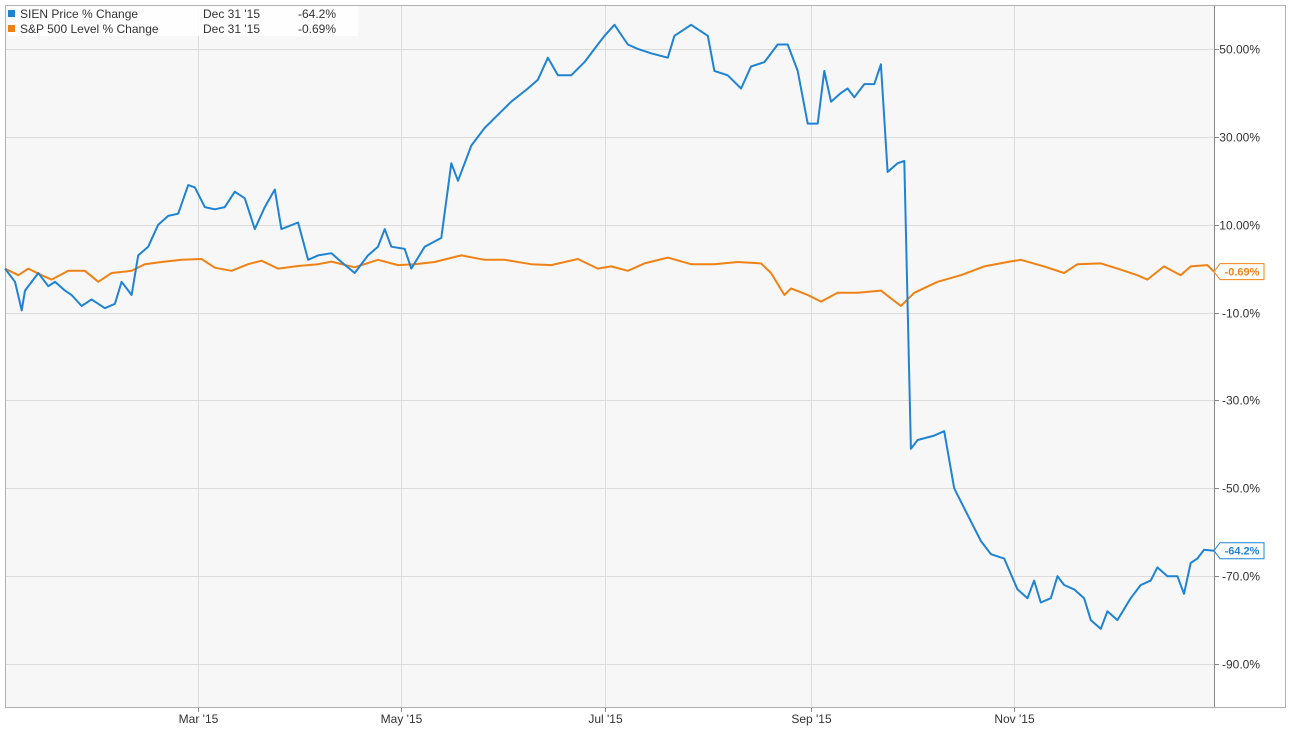  I want to click on x-tick-label: Sep '15, so click(811, 719).